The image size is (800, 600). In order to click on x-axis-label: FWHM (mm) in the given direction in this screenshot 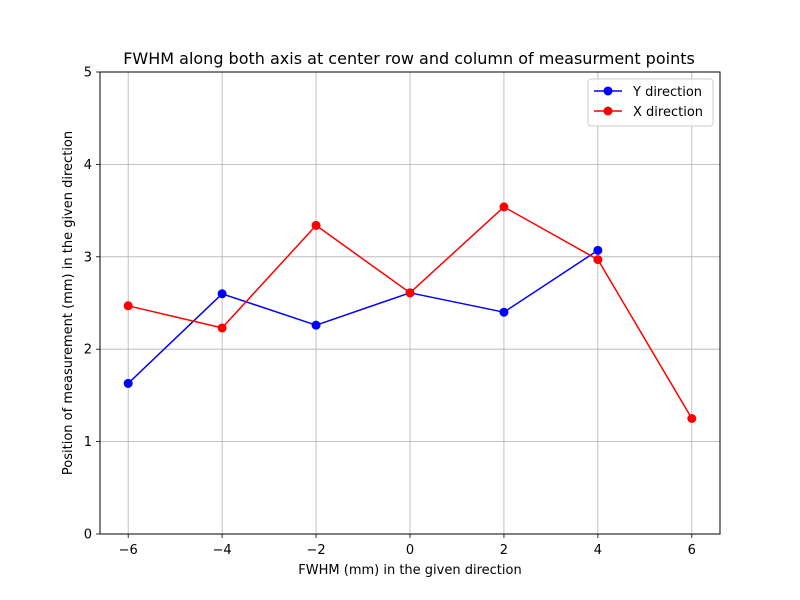, I will do `click(409, 570)`.